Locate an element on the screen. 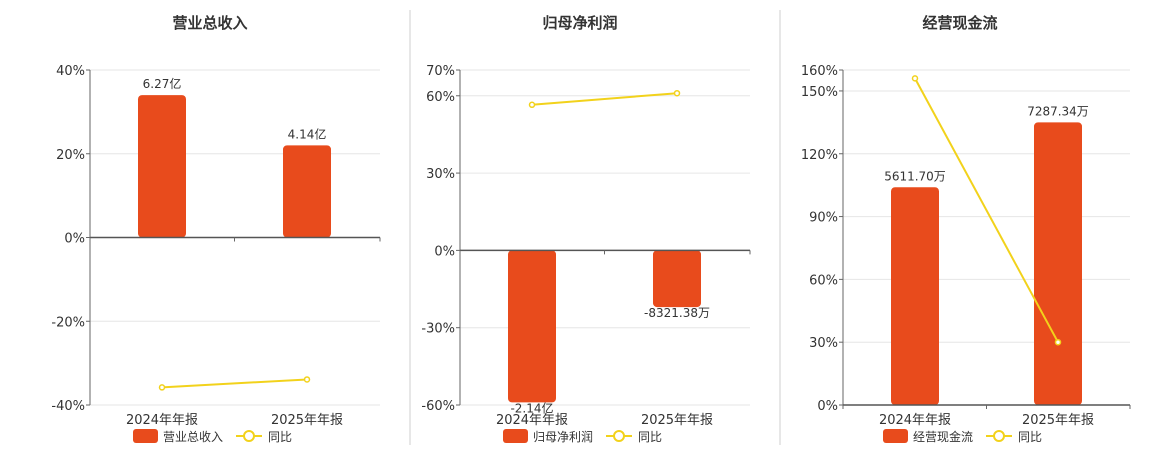 Image resolution: width=1160 pixels, height=450 pixels. legend: 经营现金流 同比 is located at coordinates (962, 436).